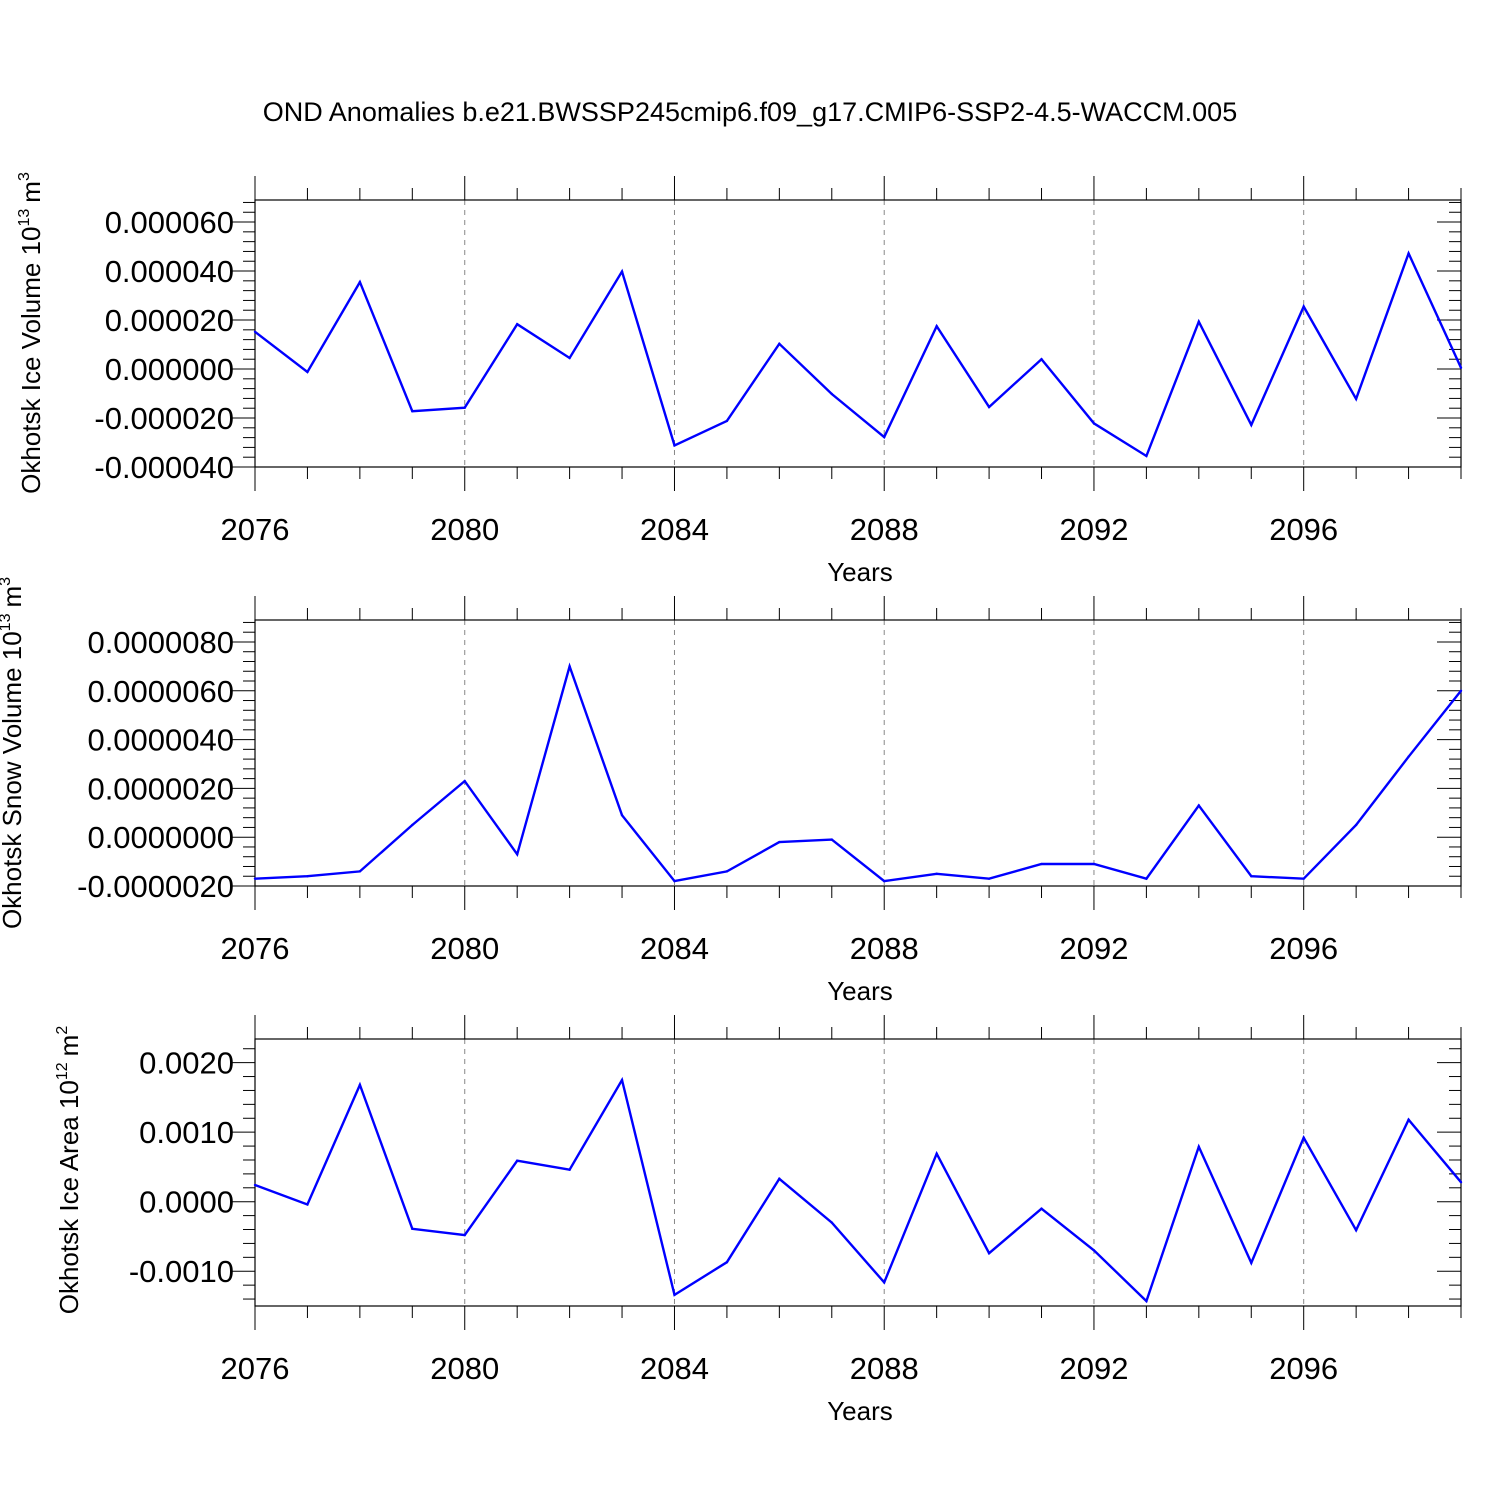 The image size is (1500, 1500). What do you see at coordinates (186, 1063) in the screenshot?
I see `y-tick-label: 0.0020` at bounding box center [186, 1063].